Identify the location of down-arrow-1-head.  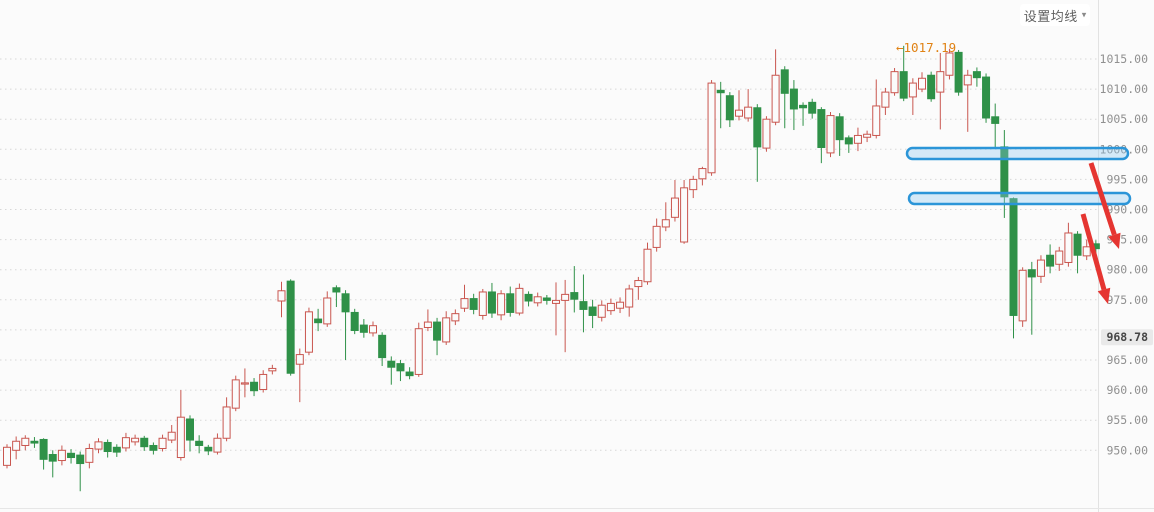
(1114, 240).